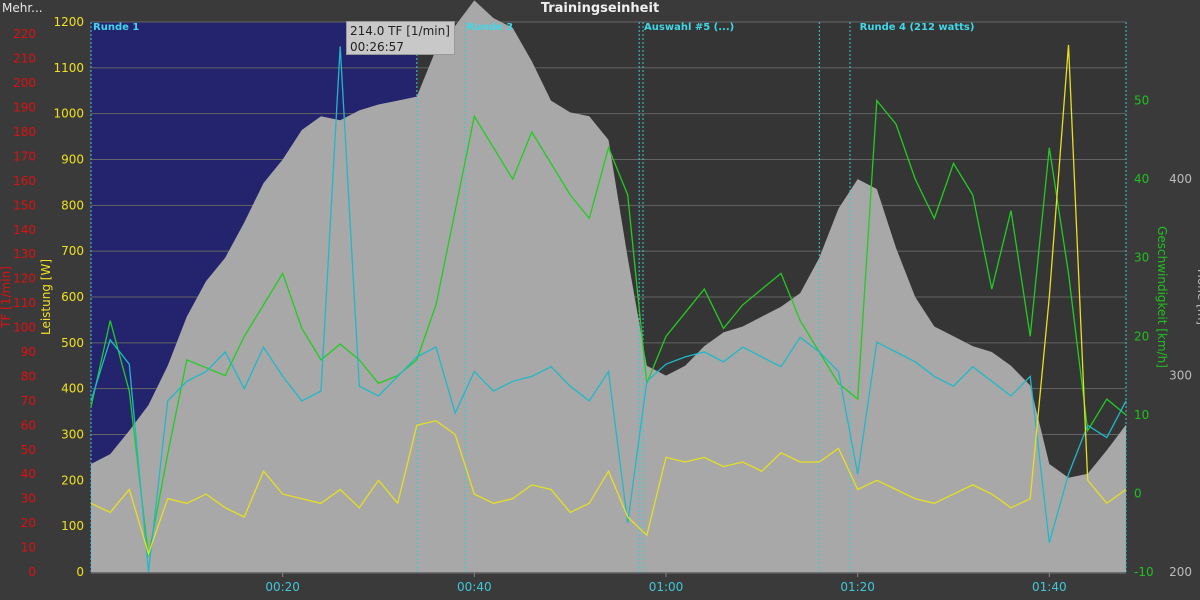 The width and height of the screenshot is (1200, 600). What do you see at coordinates (72, 160) in the screenshot?
I see `tick-label-power: 900` at bounding box center [72, 160].